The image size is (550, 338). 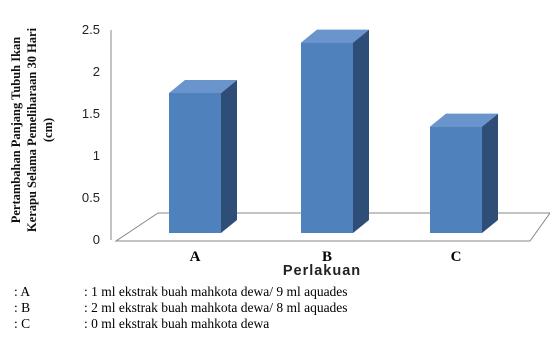 What do you see at coordinates (32, 129) in the screenshot?
I see `y-axis-title-line-2: Kerapu Selama Pemeliharaan 30 Hari` at bounding box center [32, 129].